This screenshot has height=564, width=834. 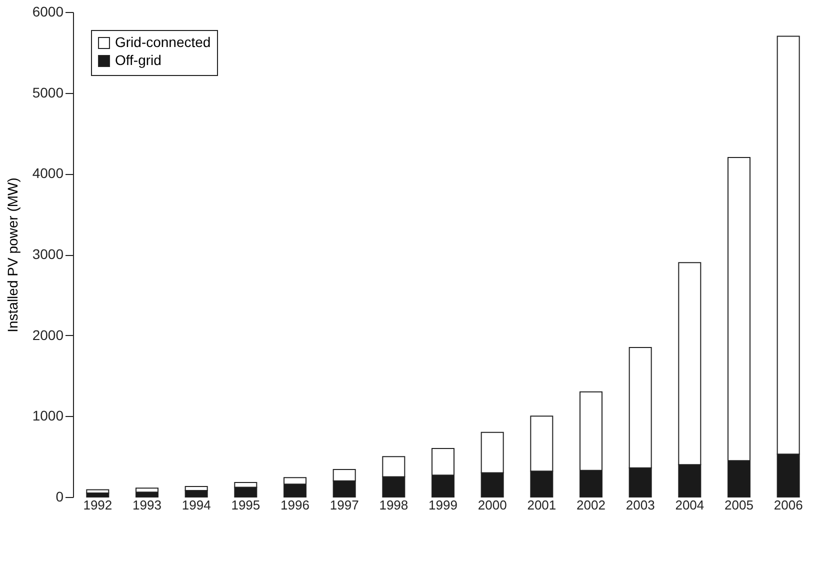 I want to click on y-tick-label: 1000, so click(x=48, y=416).